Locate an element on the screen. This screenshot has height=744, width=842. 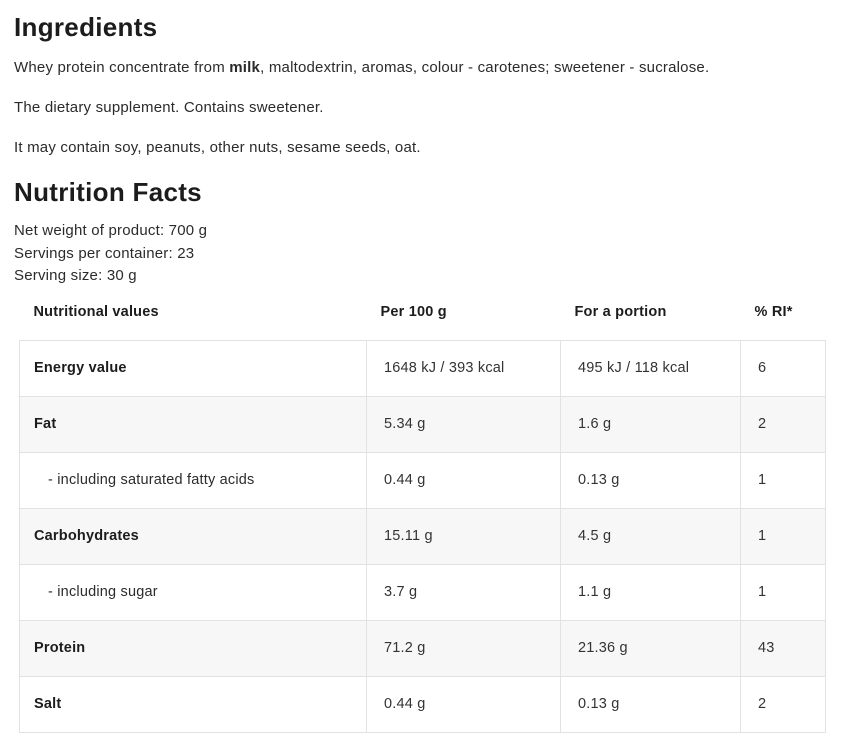
header-percent-ri: % RI* is located at coordinates (773, 311).